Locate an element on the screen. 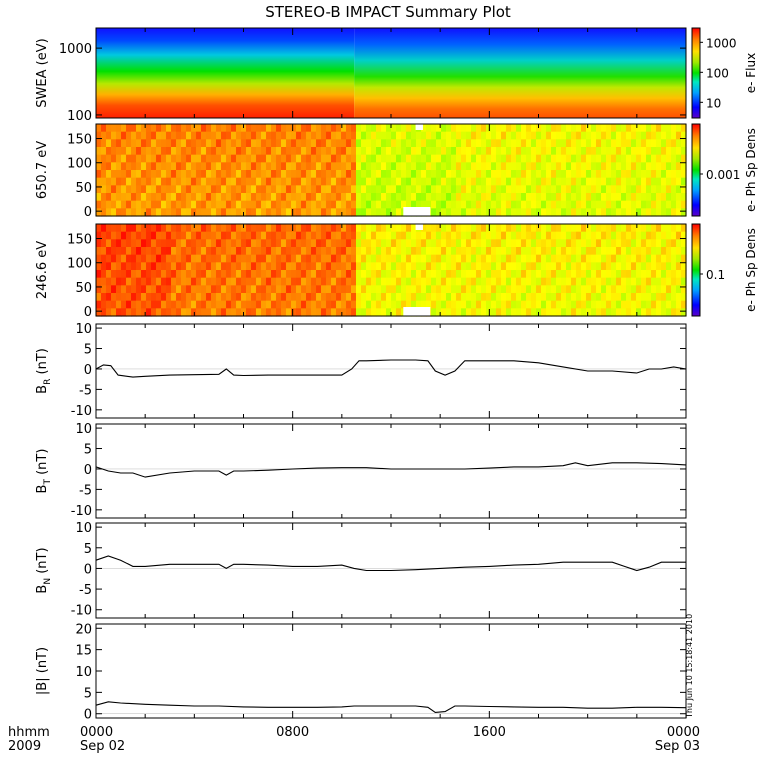 This screenshot has width=780, height=780. y-tick-label-5: 20 is located at coordinates (83, 629).